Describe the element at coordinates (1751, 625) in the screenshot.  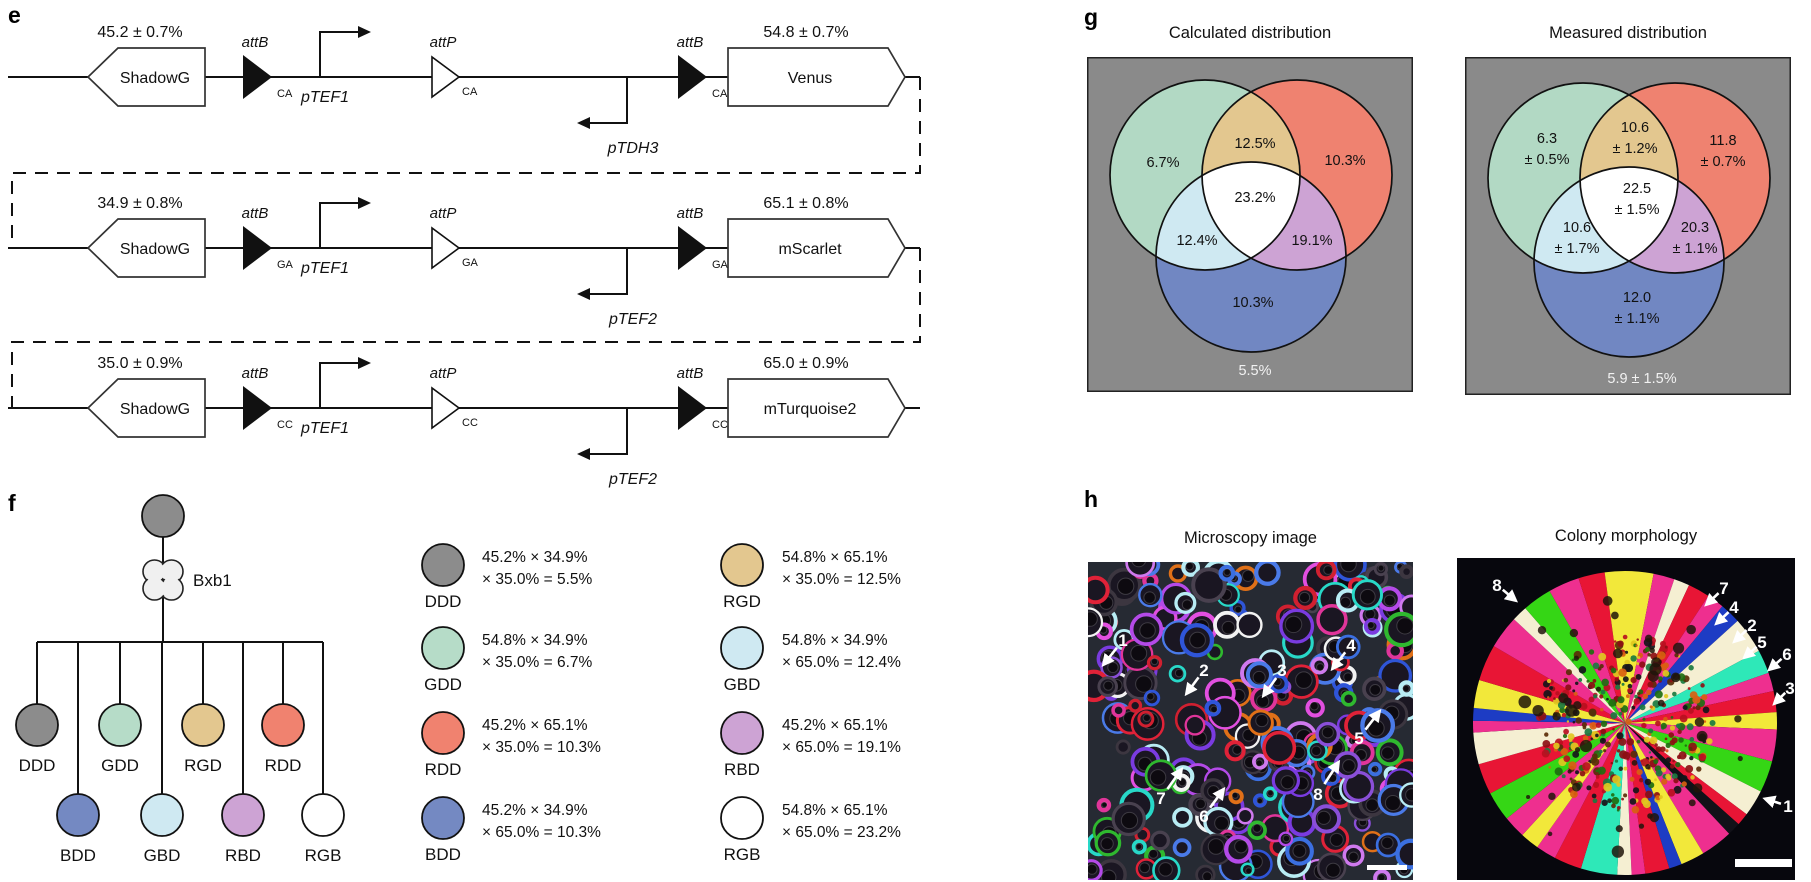
I see `arrow-number-2: 2` at that location.